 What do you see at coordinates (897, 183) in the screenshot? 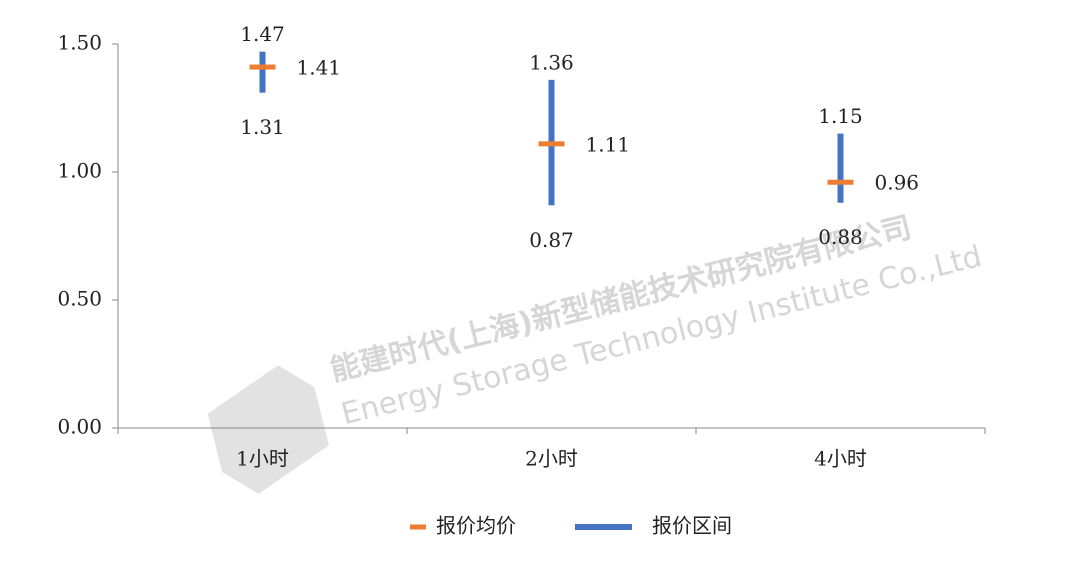
I see `value-label: 0.96` at bounding box center [897, 183].